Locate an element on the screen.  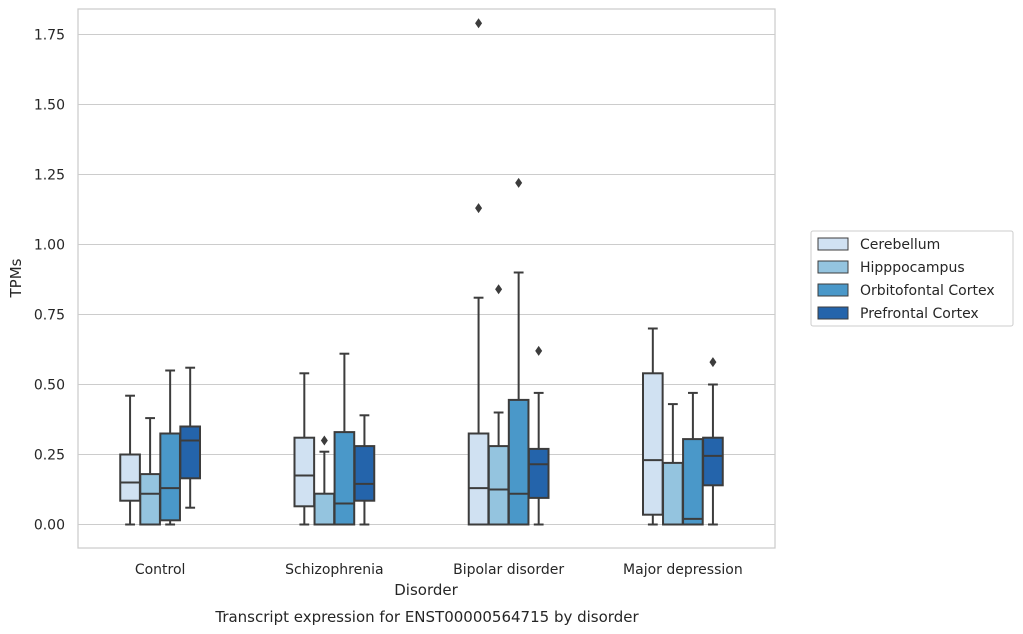
y-tick-label: 1.75 is located at coordinates (49, 36).